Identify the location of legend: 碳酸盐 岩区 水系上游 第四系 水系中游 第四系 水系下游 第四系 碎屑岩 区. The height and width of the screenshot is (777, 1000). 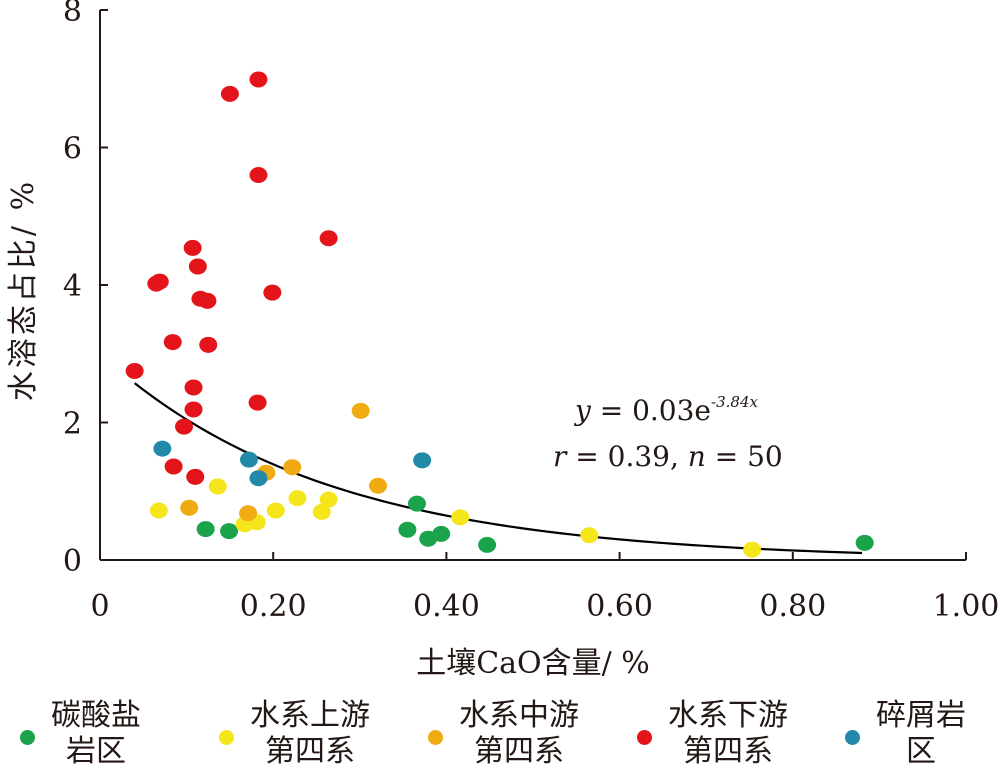
(500, 737).